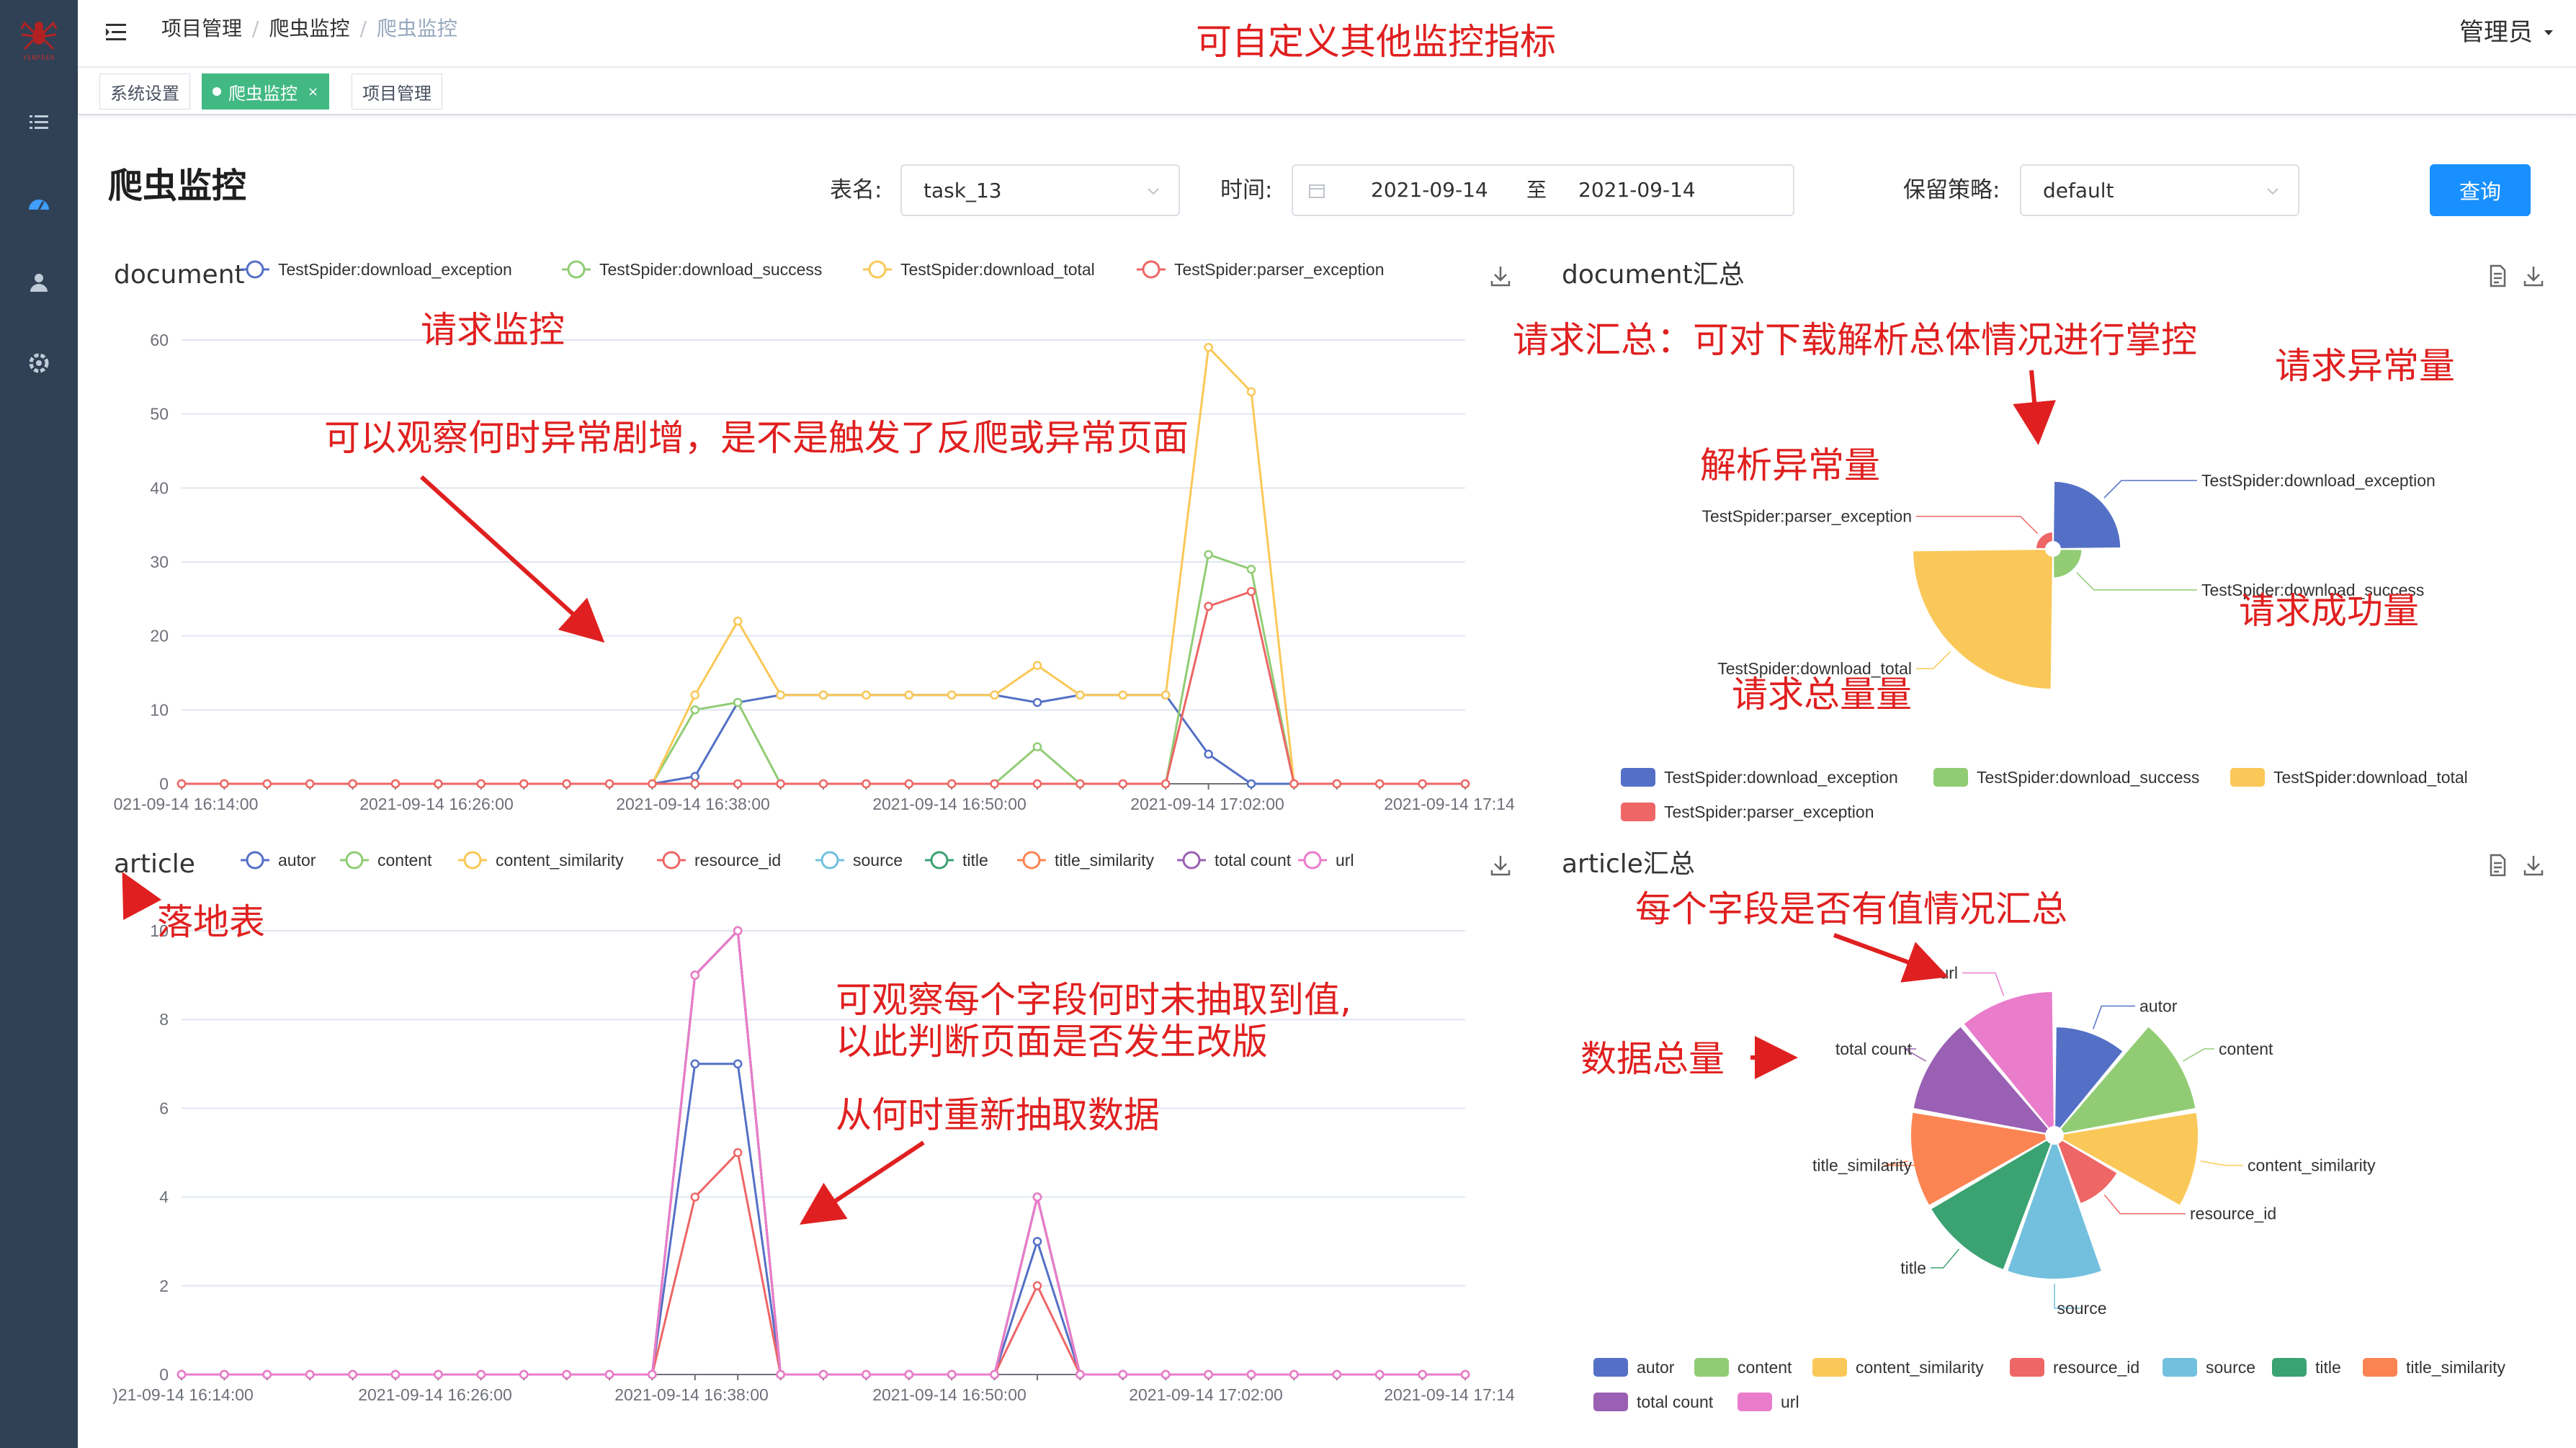  What do you see at coordinates (1900, 1163) in the screenshot?
I see `label-leader` at bounding box center [1900, 1163].